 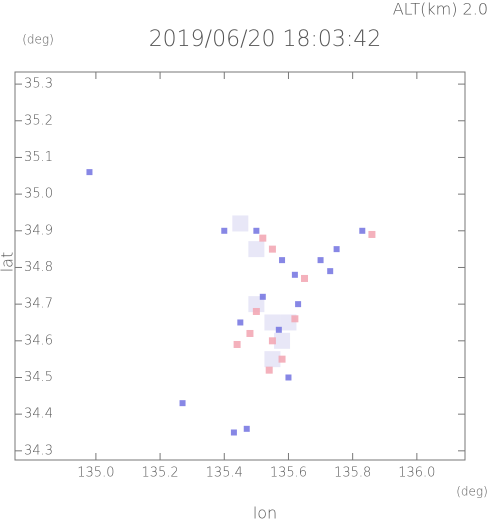 What do you see at coordinates (440, 9) in the screenshot?
I see `altitude: ALT(km) 2.0` at bounding box center [440, 9].